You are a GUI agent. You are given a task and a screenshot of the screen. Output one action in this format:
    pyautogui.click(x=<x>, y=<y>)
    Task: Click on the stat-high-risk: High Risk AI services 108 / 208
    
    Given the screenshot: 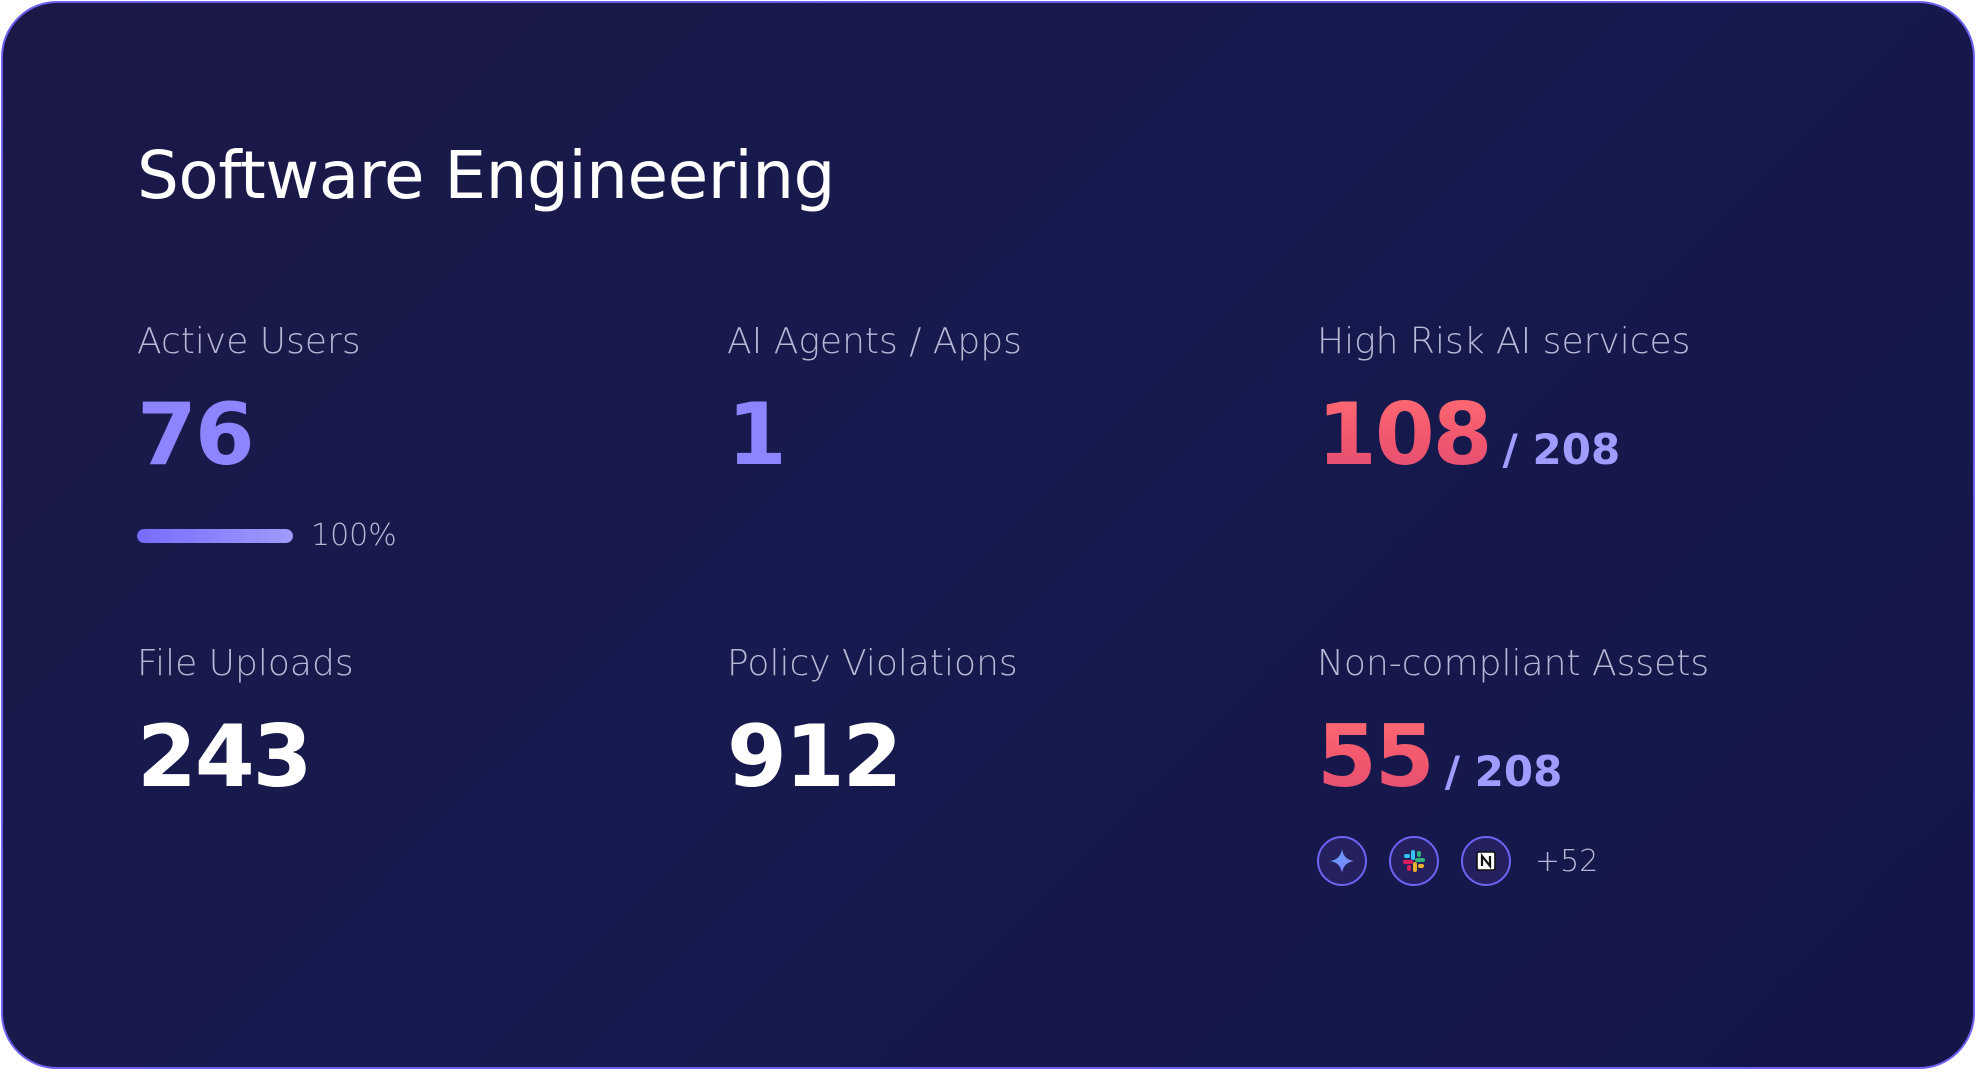 What is the action you would take?
    pyautogui.click(x=1503, y=399)
    